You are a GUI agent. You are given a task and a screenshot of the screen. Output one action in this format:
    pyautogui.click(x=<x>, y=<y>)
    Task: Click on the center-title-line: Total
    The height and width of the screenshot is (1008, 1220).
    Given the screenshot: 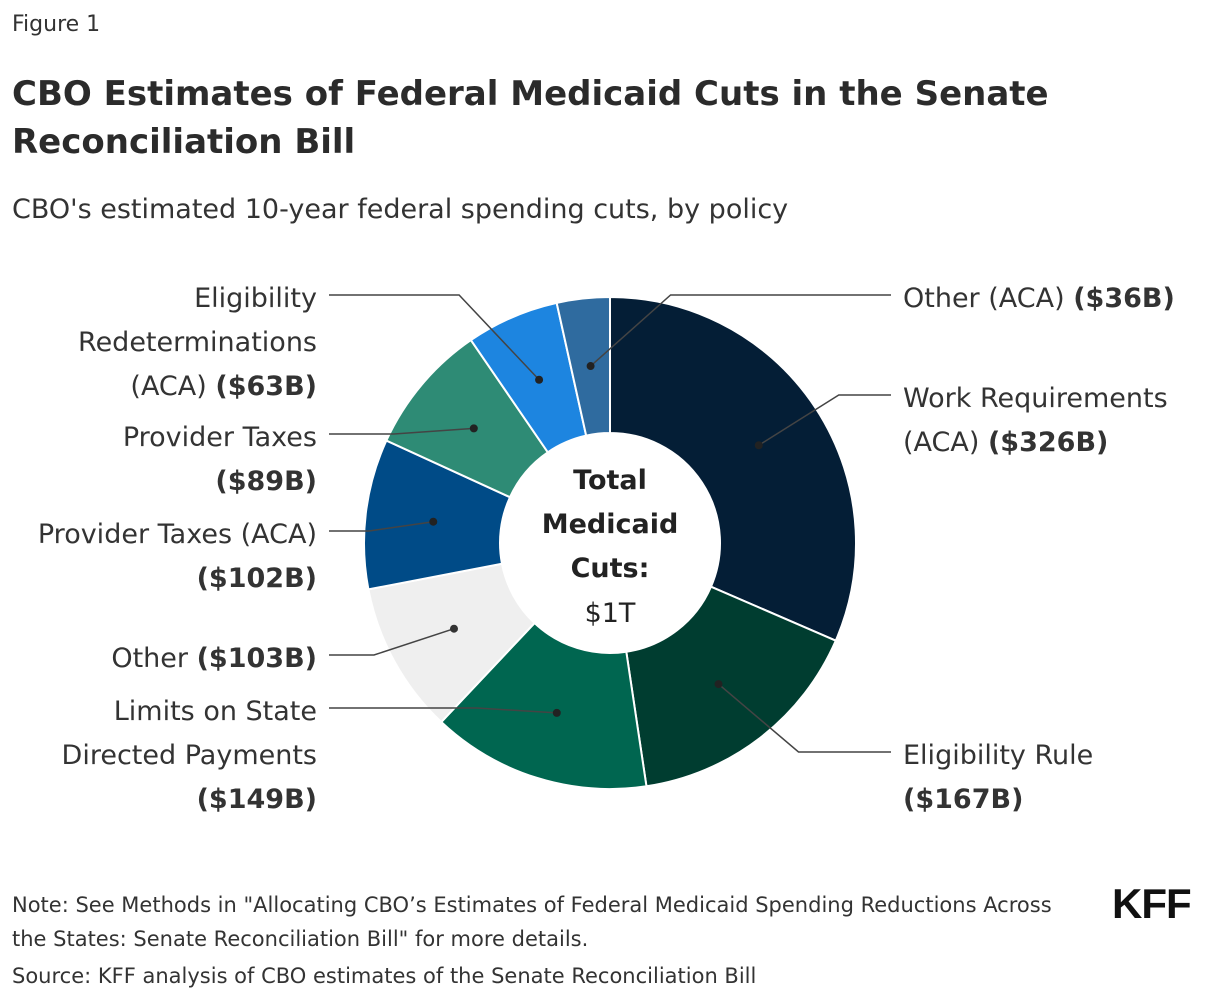 What is the action you would take?
    pyautogui.click(x=610, y=480)
    